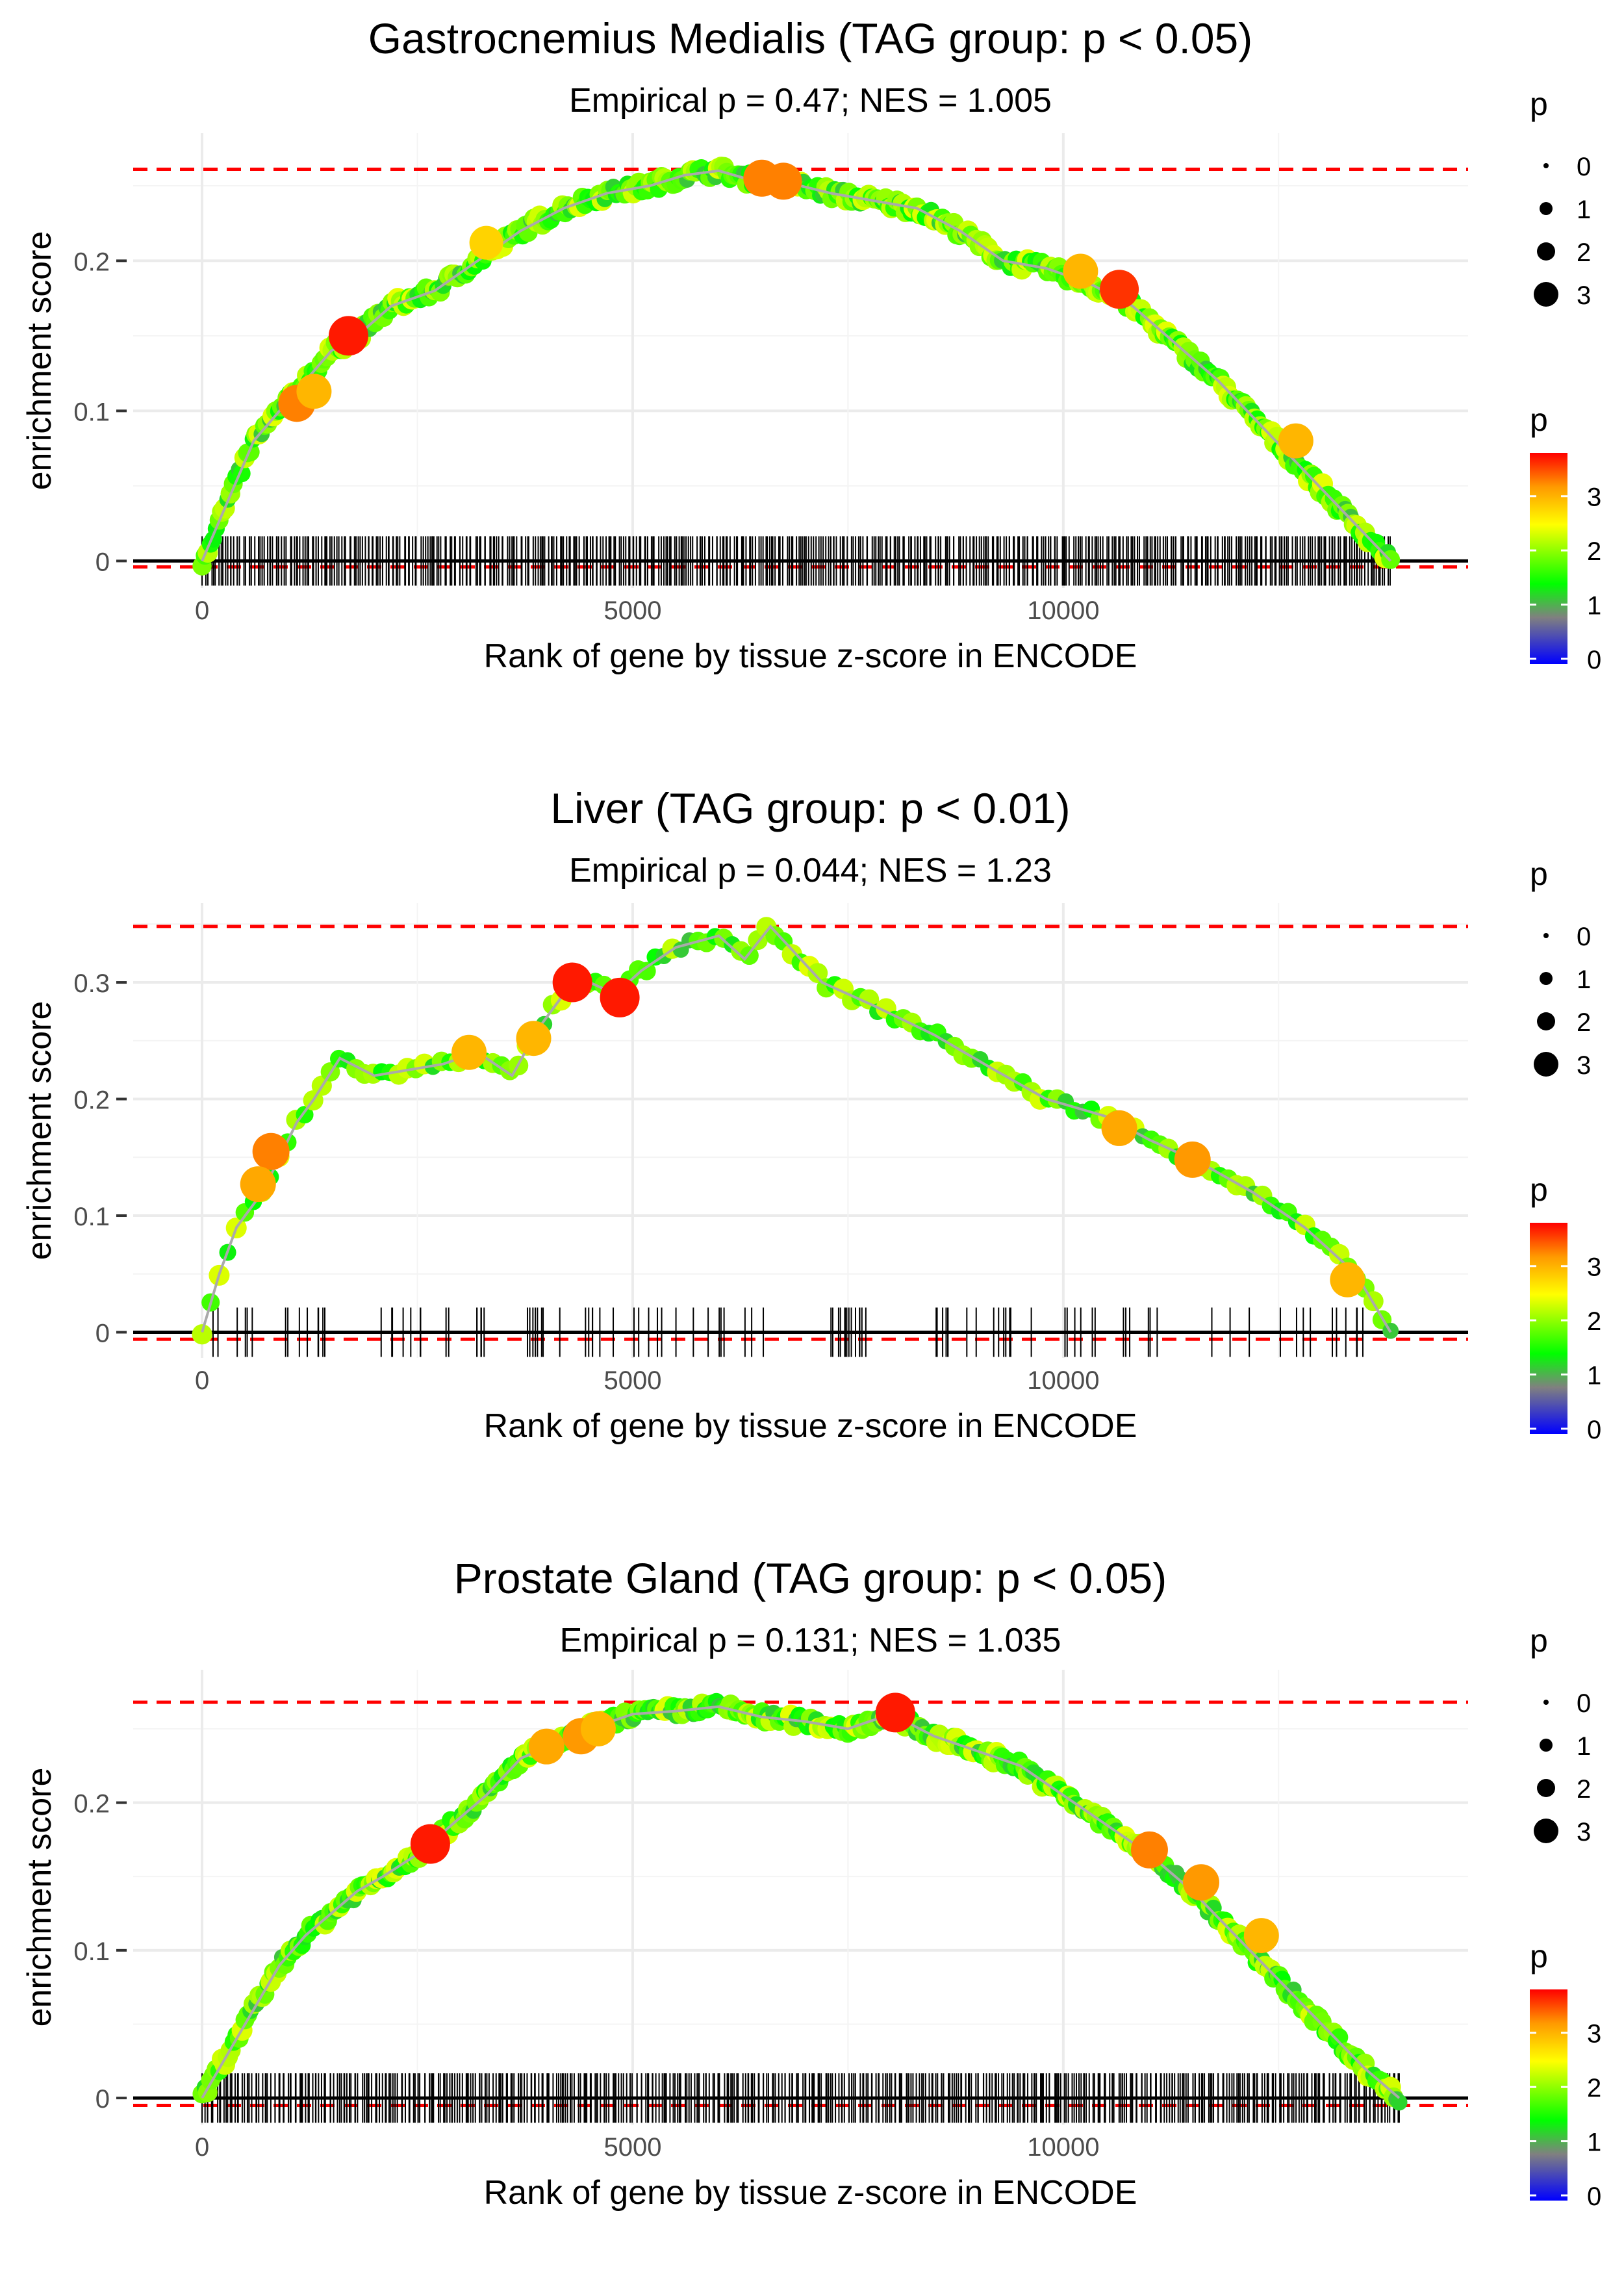 Image resolution: width=1624 pixels, height=2274 pixels. I want to click on chart-subtitle: Empirical p = 0.131; NES = 1.035, so click(810, 1640).